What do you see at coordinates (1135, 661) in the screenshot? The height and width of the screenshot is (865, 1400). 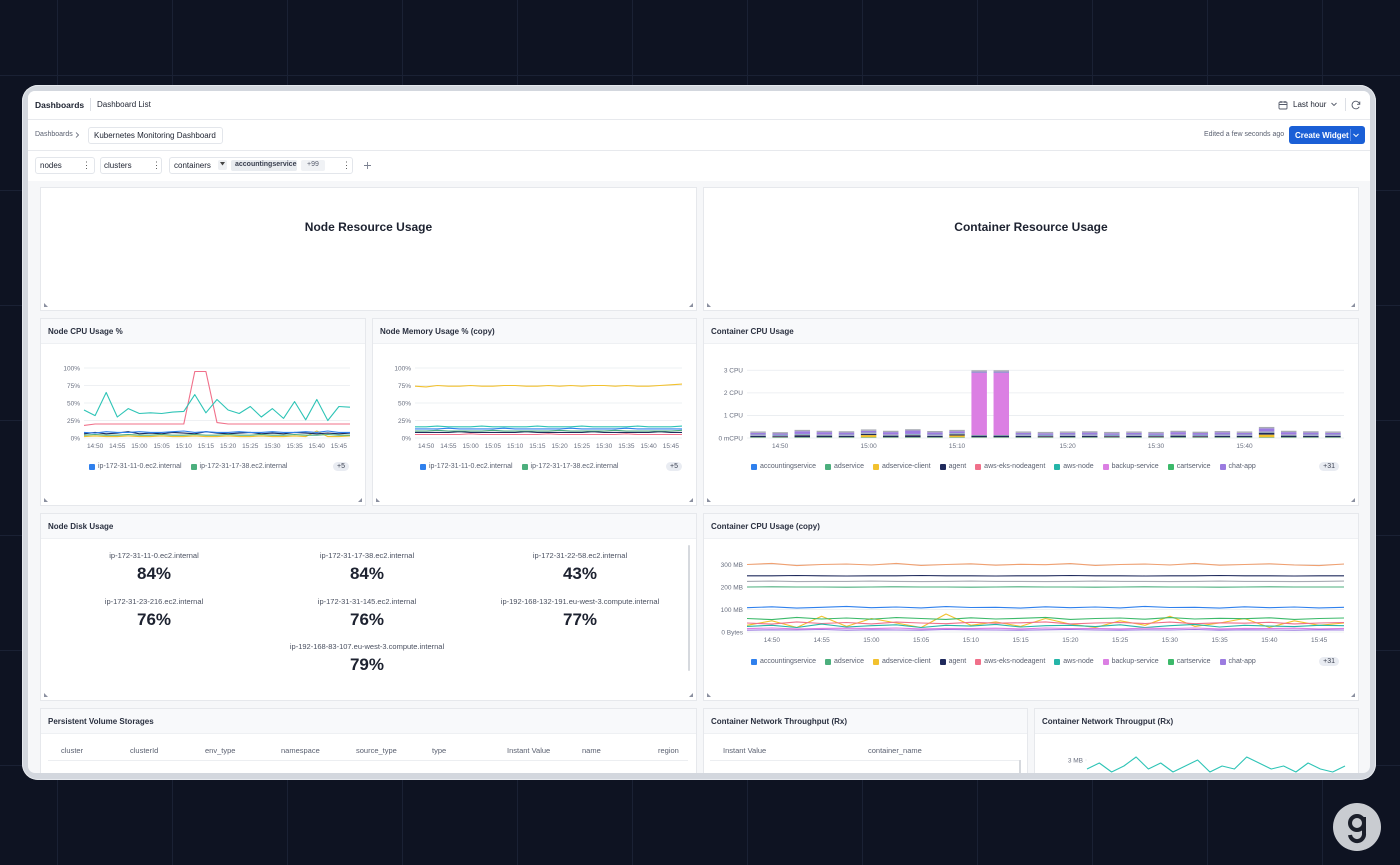 I see `legend-label: backup-service` at bounding box center [1135, 661].